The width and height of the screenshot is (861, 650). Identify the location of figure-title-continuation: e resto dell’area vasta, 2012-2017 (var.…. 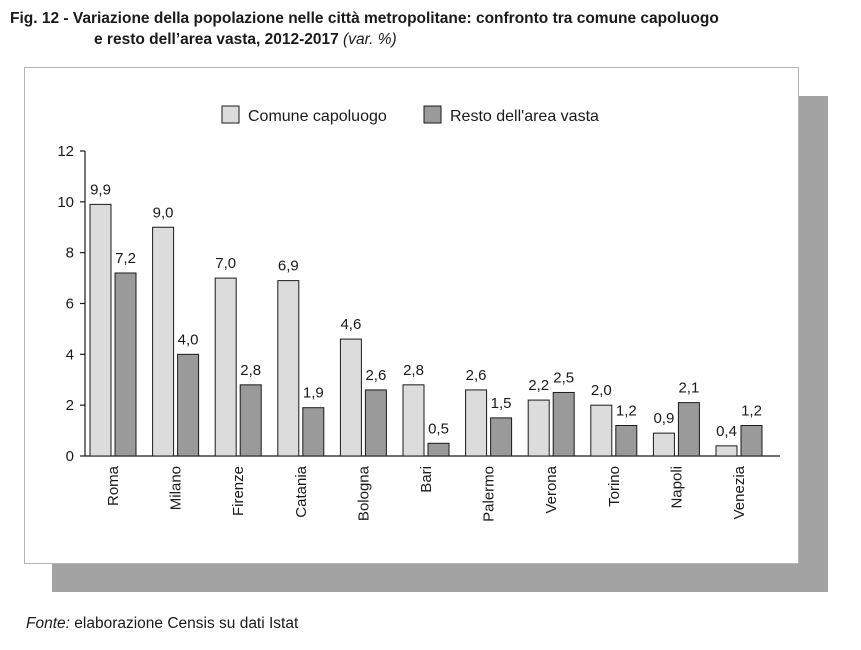
(432, 39).